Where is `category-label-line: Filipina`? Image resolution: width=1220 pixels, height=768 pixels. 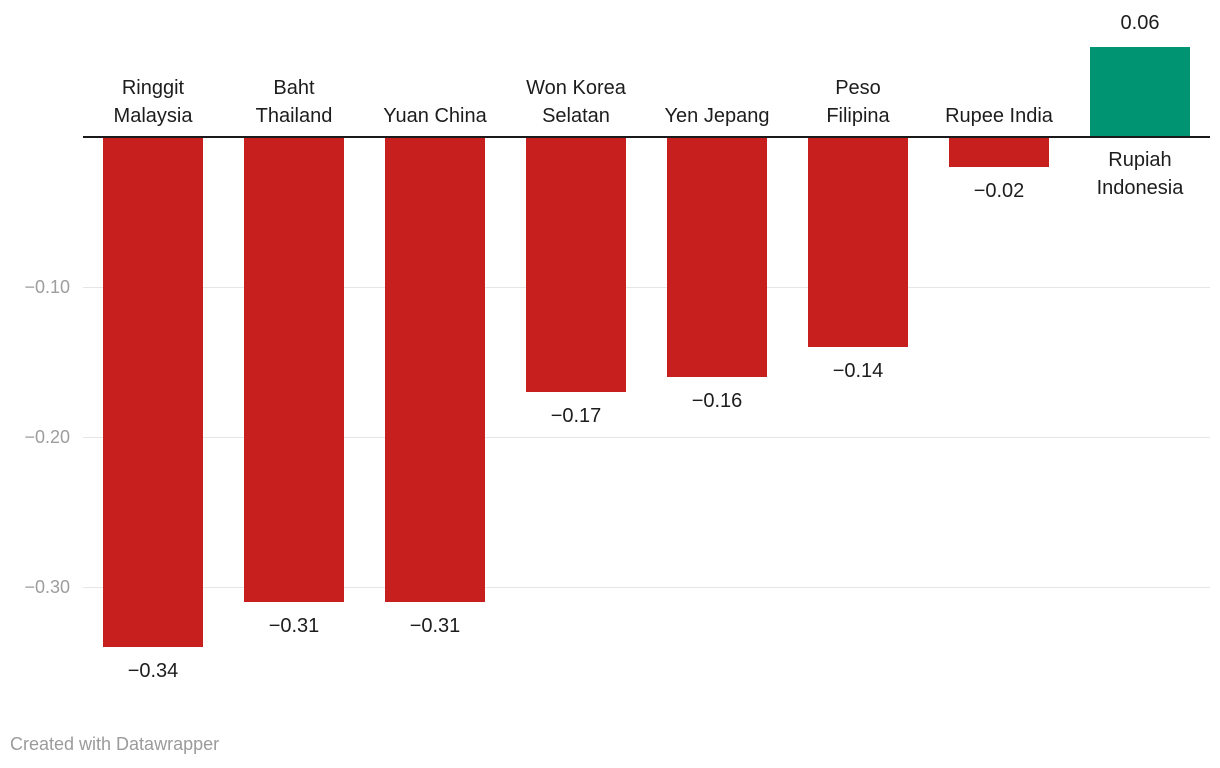 category-label-line: Filipina is located at coordinates (858, 116).